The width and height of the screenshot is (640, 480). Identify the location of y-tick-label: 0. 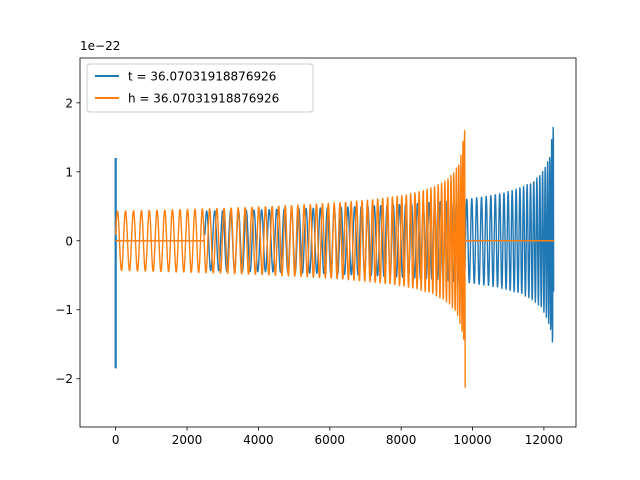
(69, 241).